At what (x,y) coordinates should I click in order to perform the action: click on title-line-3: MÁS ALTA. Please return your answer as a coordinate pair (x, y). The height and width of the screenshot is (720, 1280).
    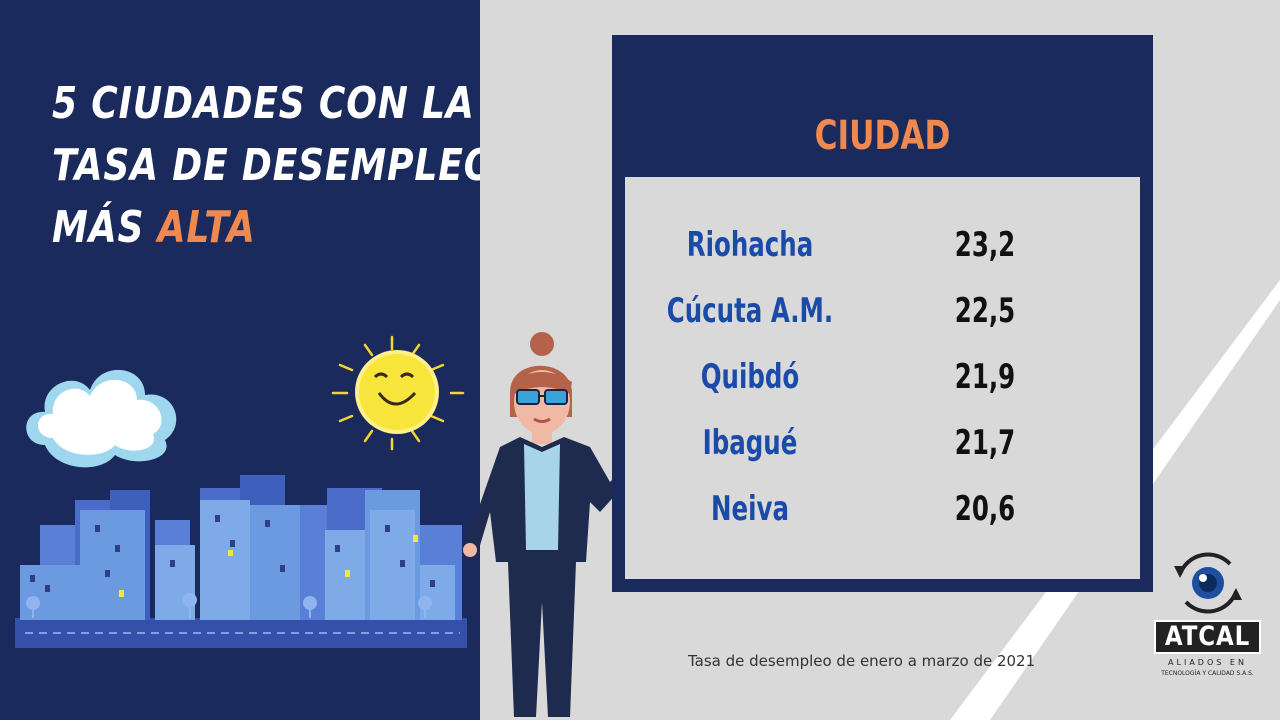
    Looking at the image, I should click on (154, 227).